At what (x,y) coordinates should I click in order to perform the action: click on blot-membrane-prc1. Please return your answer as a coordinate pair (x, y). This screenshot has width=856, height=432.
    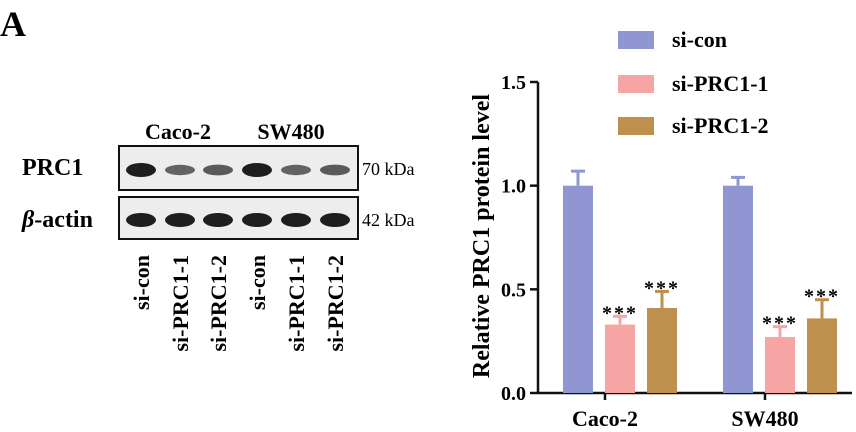
    Looking at the image, I should click on (238, 168).